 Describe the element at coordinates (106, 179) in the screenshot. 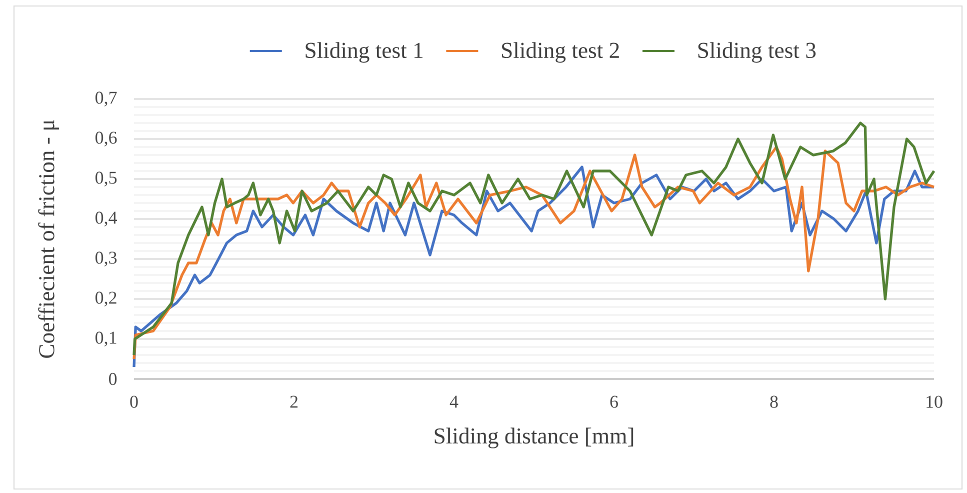

I see `y-tick-label: 0,5` at that location.